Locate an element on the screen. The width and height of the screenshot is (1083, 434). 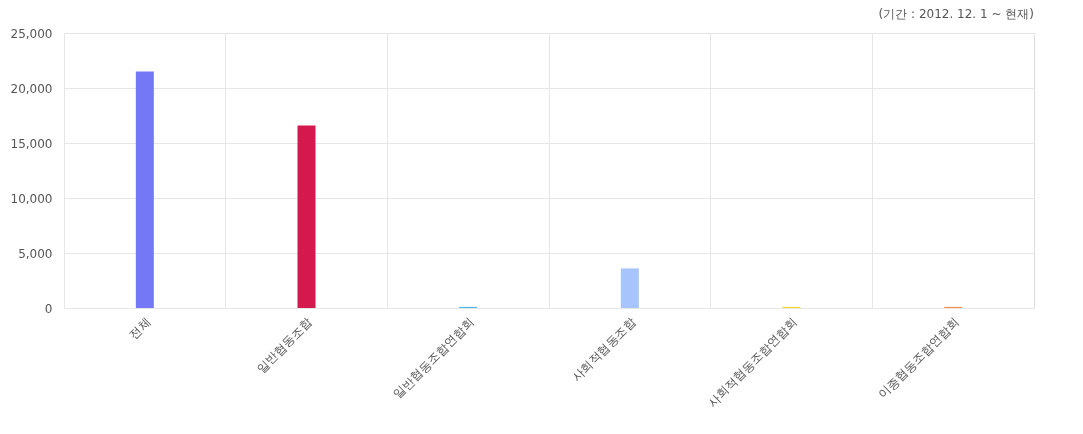
y-tick-label: 15,000 is located at coordinates (31, 143).